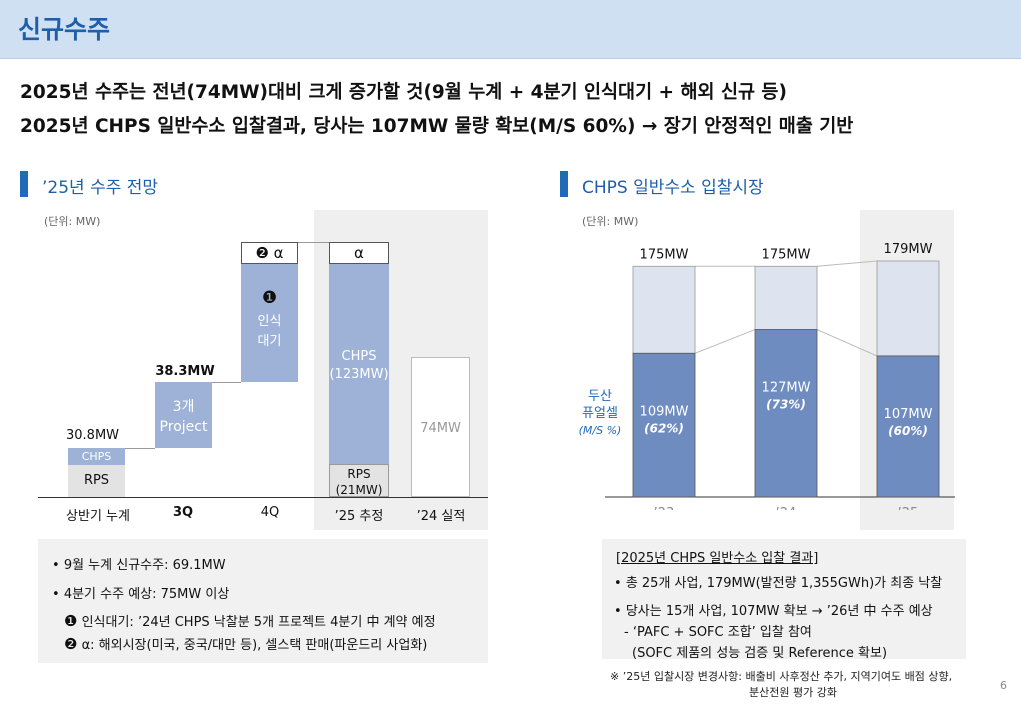 The width and height of the screenshot is (1021, 709). Describe the element at coordinates (600, 405) in the screenshot. I see `legend-company: 두산 퓨얼셀` at that location.